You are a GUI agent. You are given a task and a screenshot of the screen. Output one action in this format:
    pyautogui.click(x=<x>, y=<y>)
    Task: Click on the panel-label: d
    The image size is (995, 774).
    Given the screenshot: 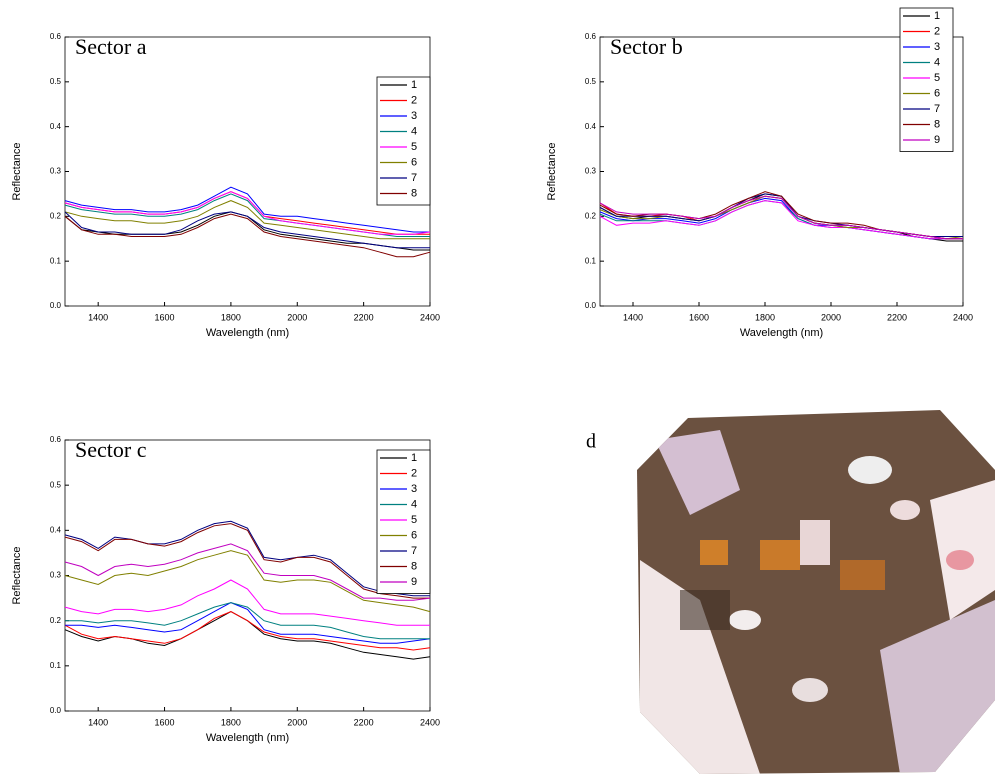 What is the action you would take?
    pyautogui.click(x=591, y=442)
    